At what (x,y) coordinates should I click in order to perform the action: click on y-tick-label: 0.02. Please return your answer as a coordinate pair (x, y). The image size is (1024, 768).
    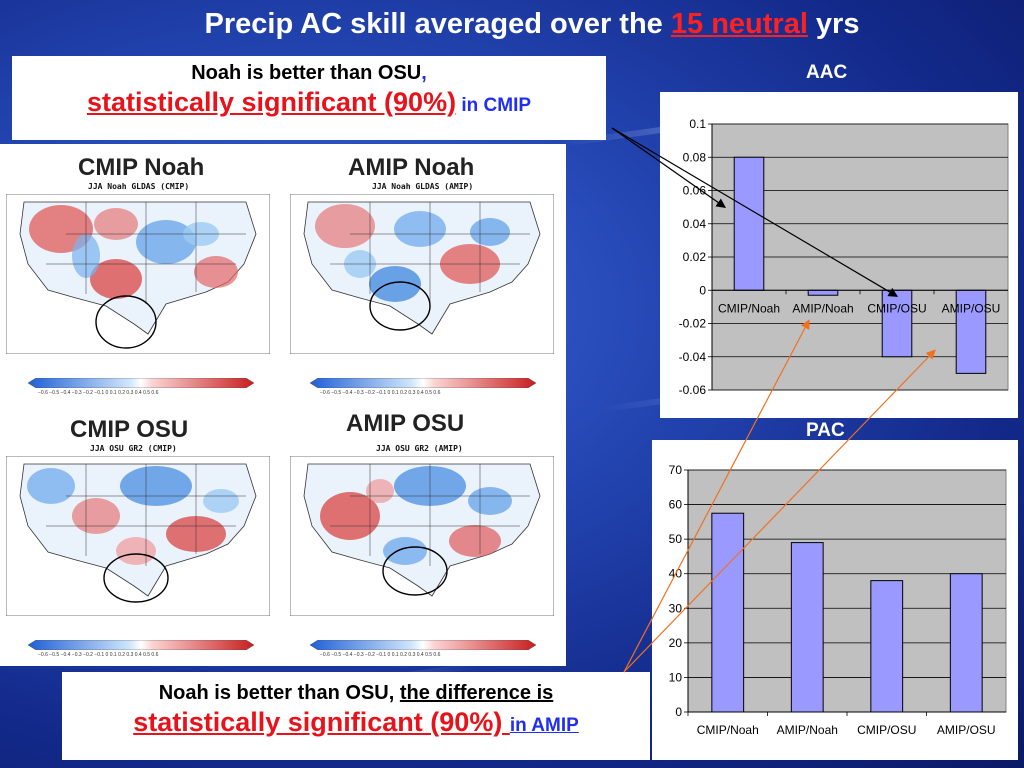
    Looking at the image, I should click on (695, 257).